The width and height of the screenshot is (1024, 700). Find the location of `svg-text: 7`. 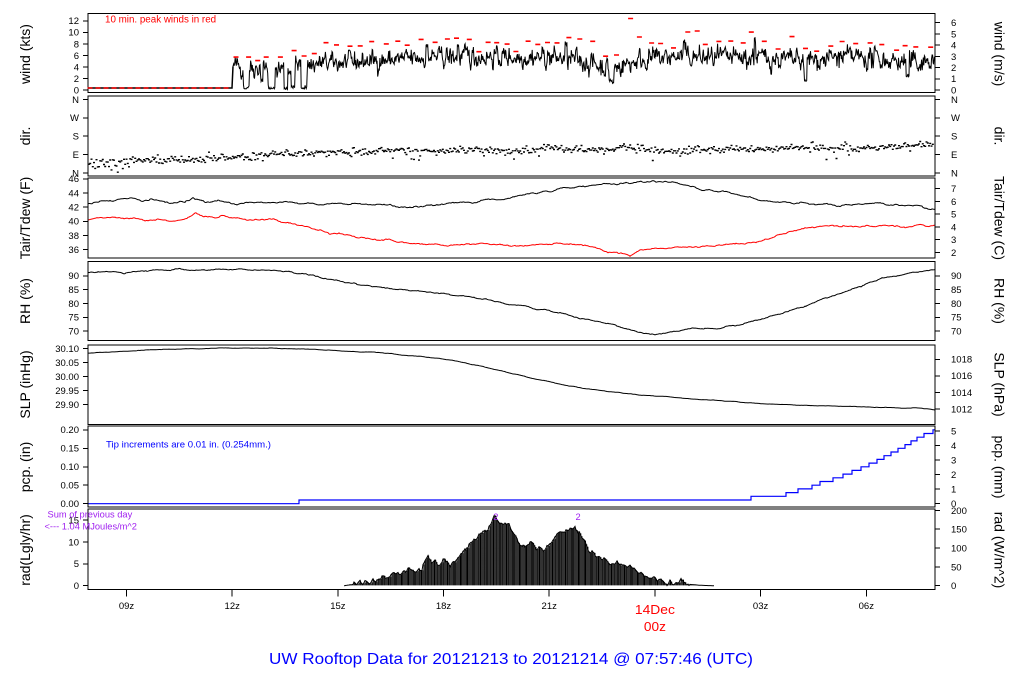

svg-text: 7 is located at coordinates (953, 189).